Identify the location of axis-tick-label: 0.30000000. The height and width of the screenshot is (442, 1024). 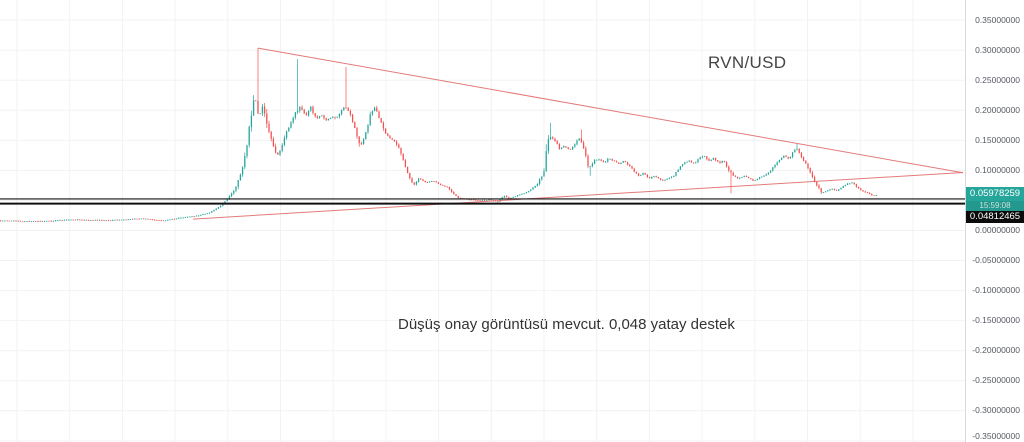
(997, 49).